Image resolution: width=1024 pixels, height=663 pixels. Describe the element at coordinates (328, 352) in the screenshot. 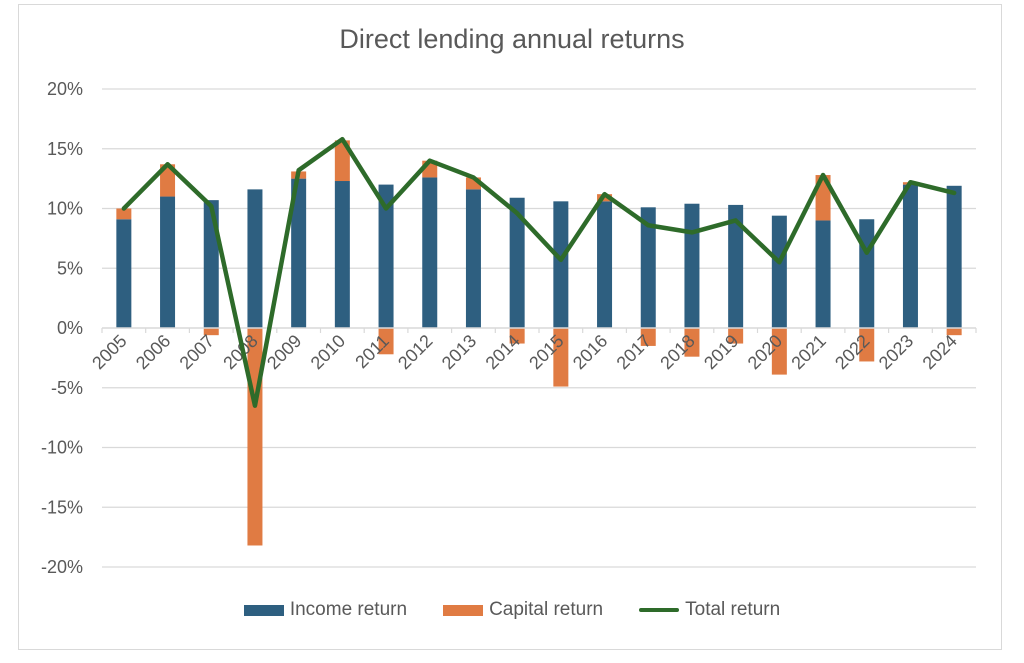

I see `x-tick-label: 2010` at that location.